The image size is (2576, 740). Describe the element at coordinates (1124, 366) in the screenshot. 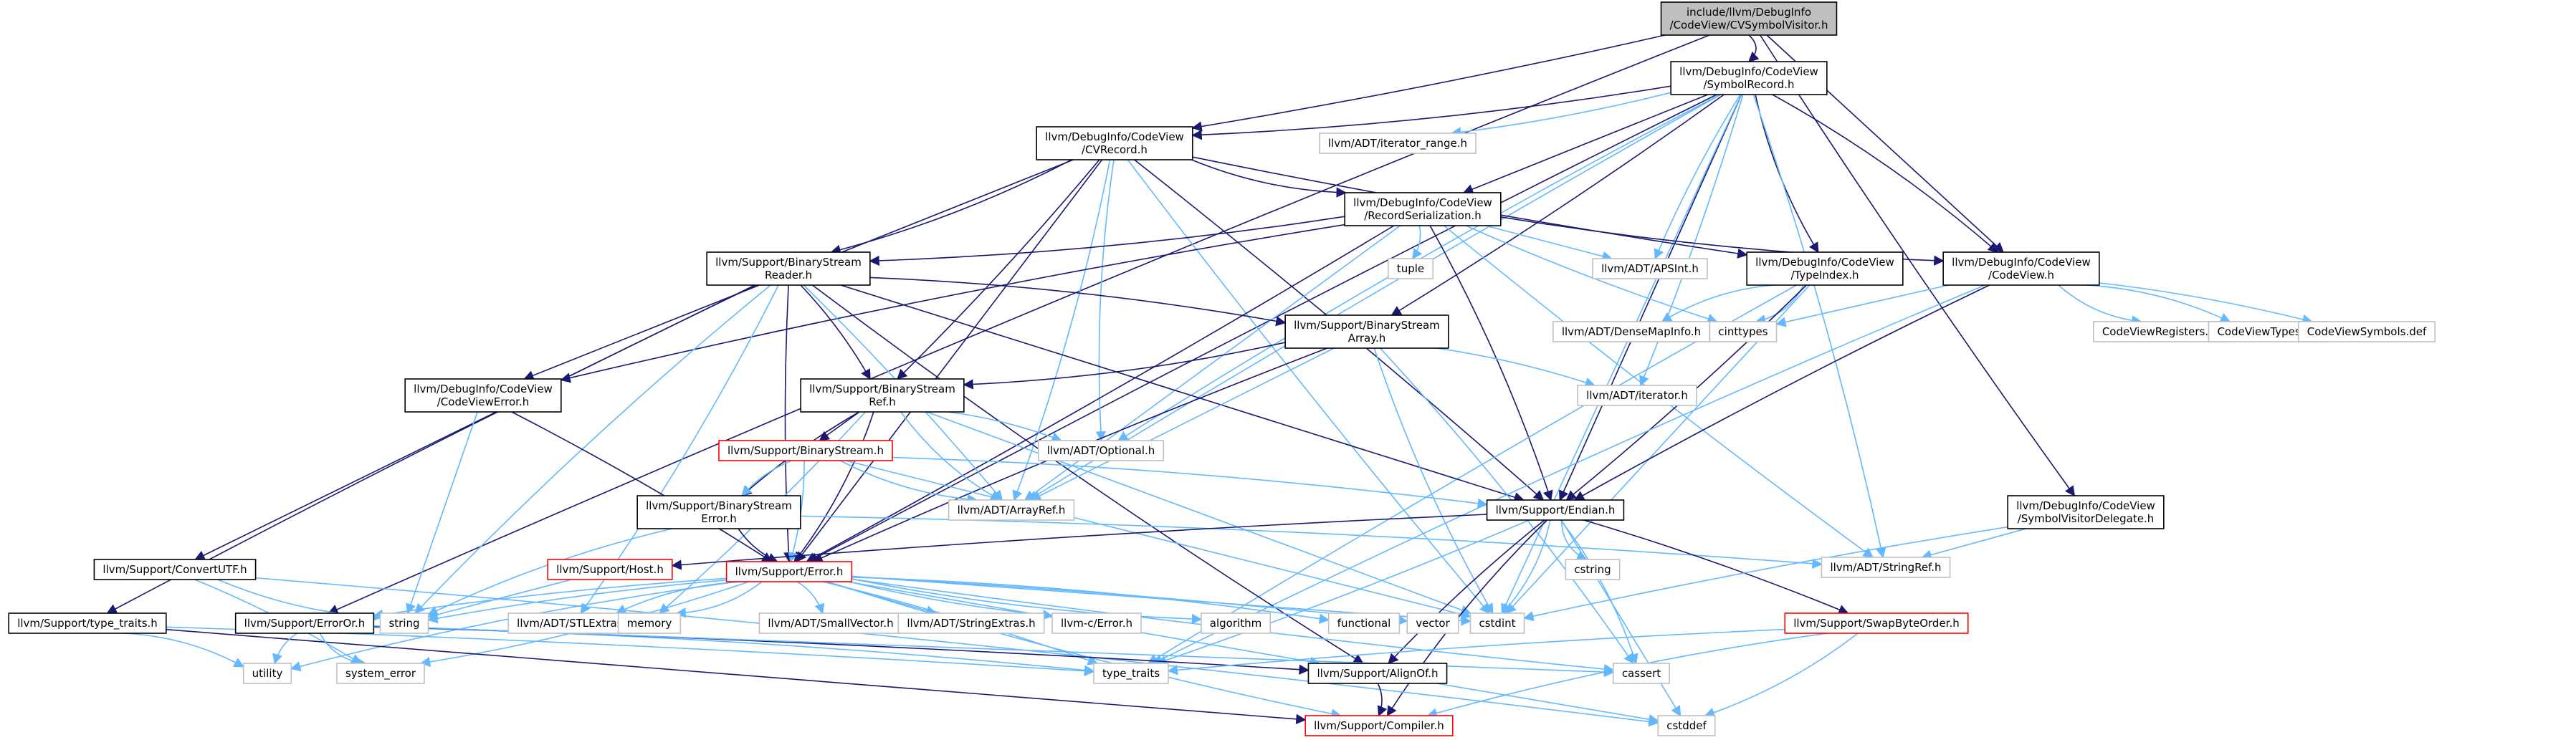

I see `edge-bsarray-to-bsref` at that location.